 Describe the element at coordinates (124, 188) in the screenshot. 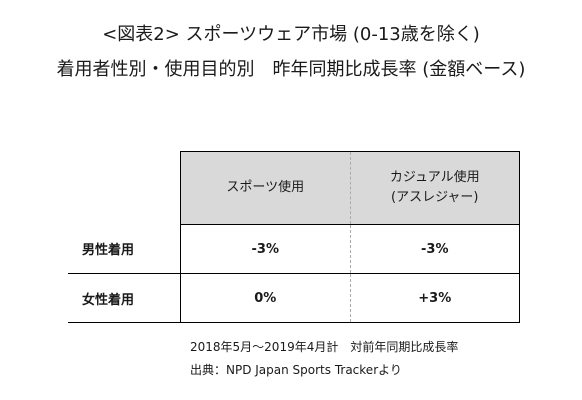

I see `table-corner` at that location.